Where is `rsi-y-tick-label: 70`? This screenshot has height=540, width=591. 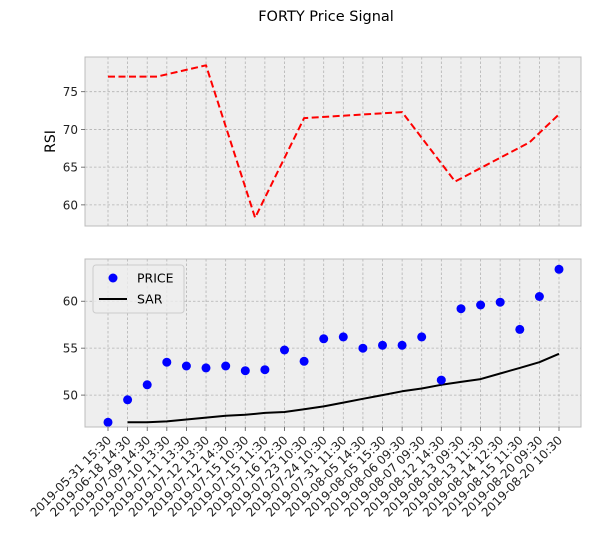 rsi-y-tick-label: 70 is located at coordinates (70, 130).